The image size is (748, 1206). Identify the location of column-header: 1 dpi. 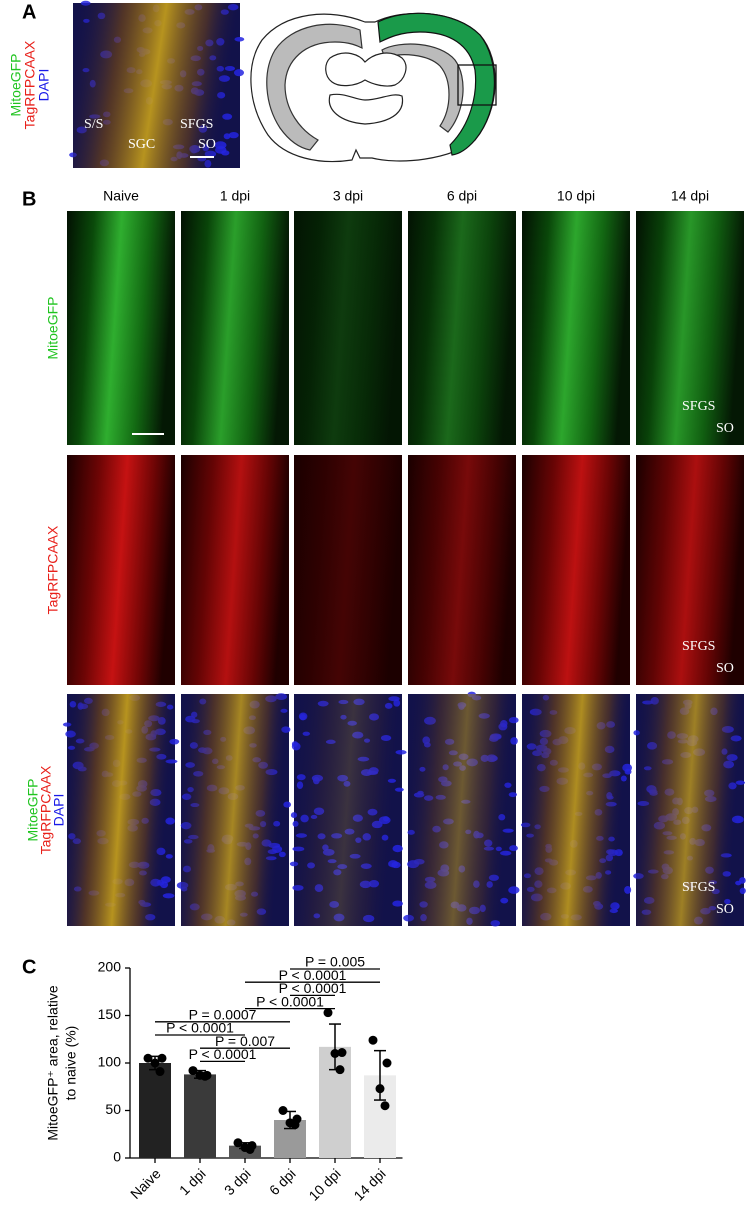
(235, 196).